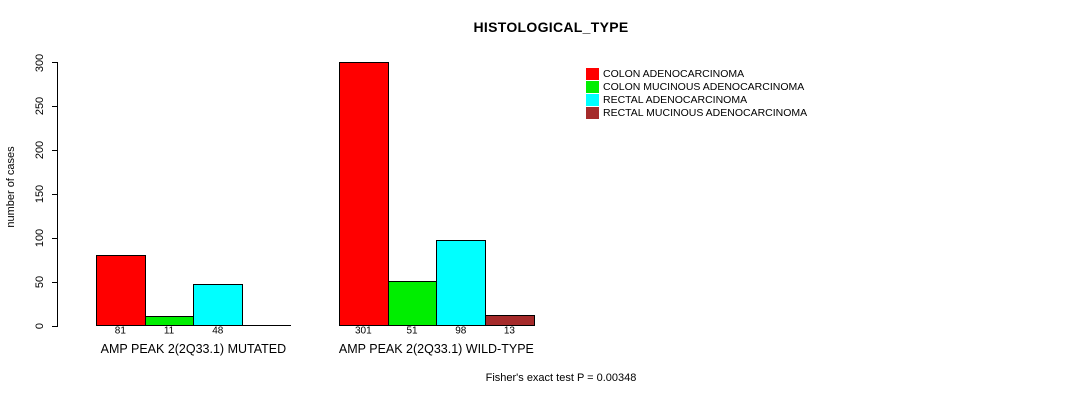 This screenshot has width=1090, height=400. What do you see at coordinates (509, 331) in the screenshot?
I see `bar-value-label: 13` at bounding box center [509, 331].